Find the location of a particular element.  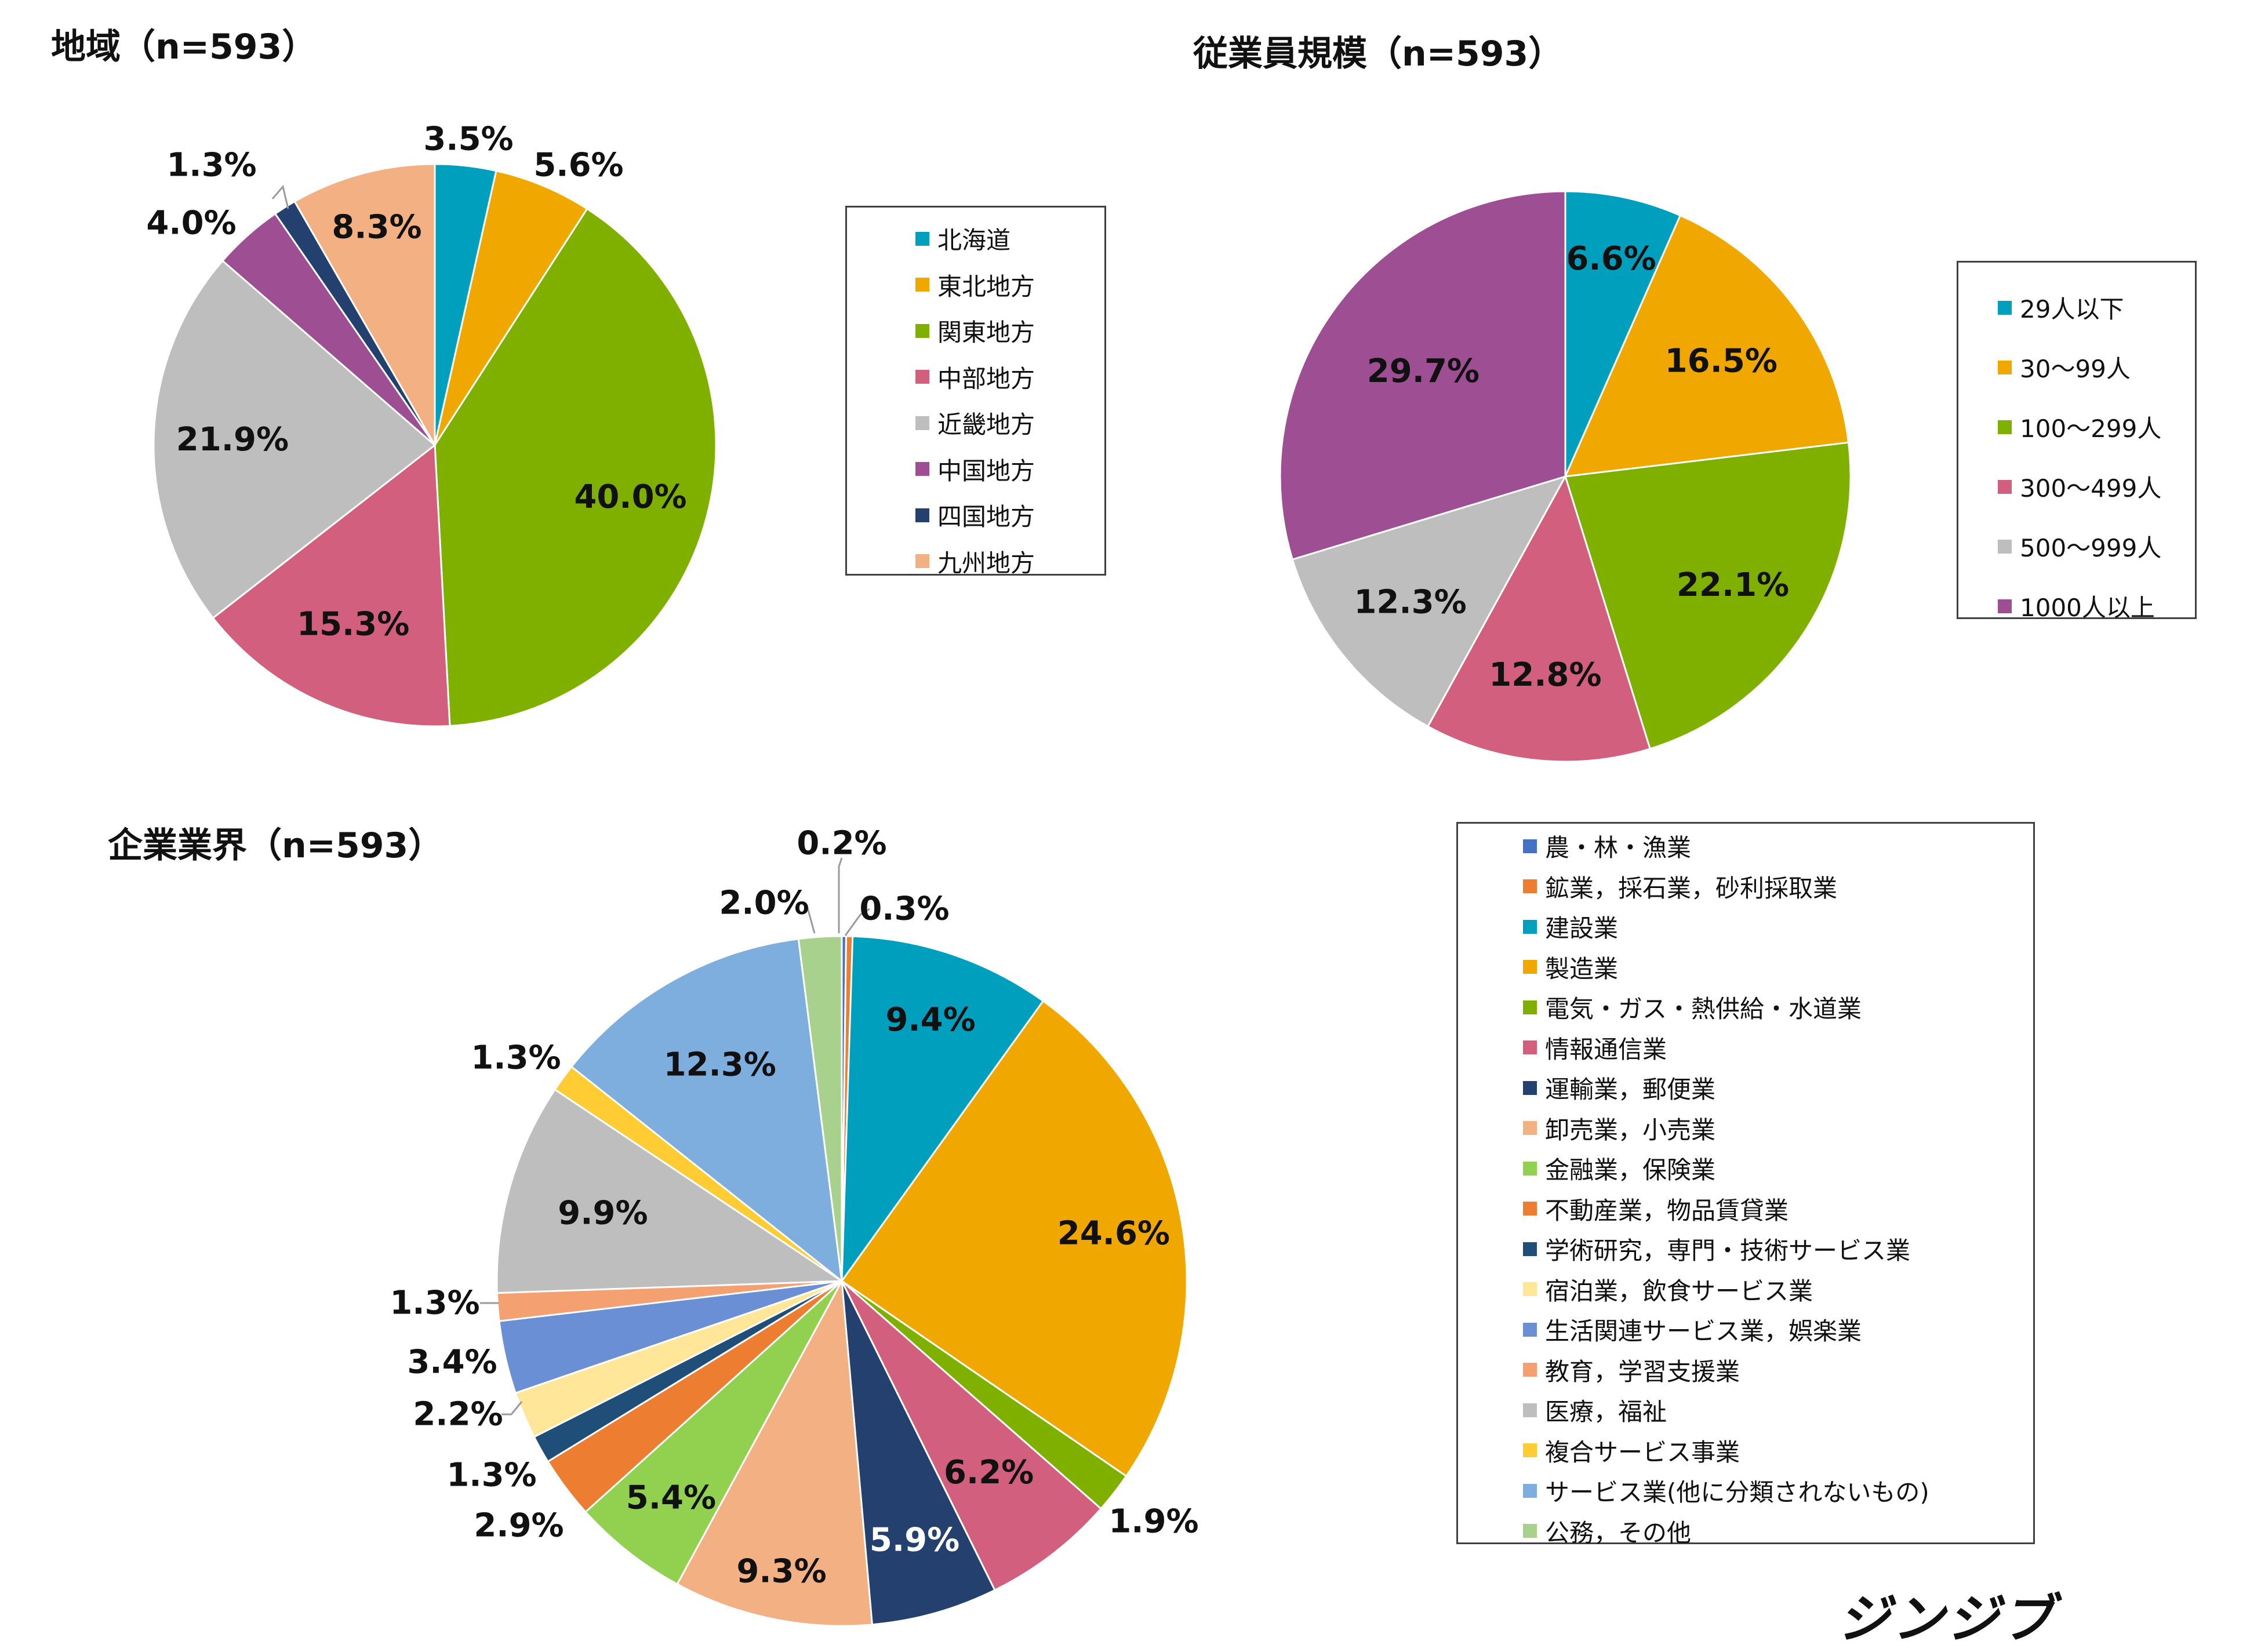

legend-item: 29人以下 is located at coordinates (2096, 307).